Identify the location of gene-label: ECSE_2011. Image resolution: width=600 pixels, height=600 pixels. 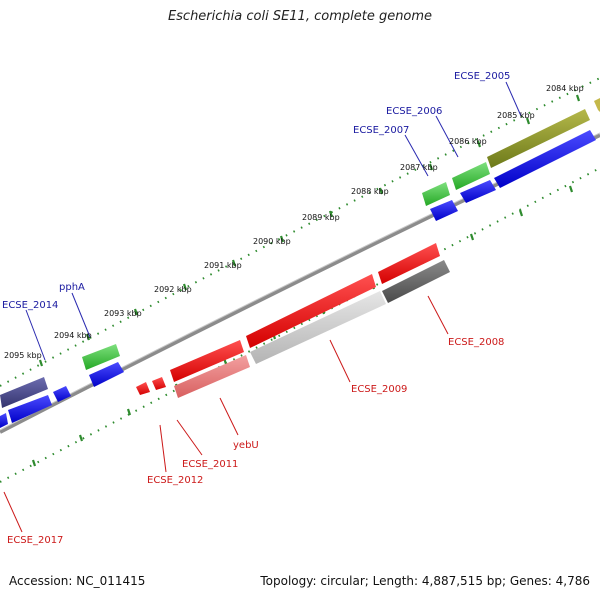
(210, 464).